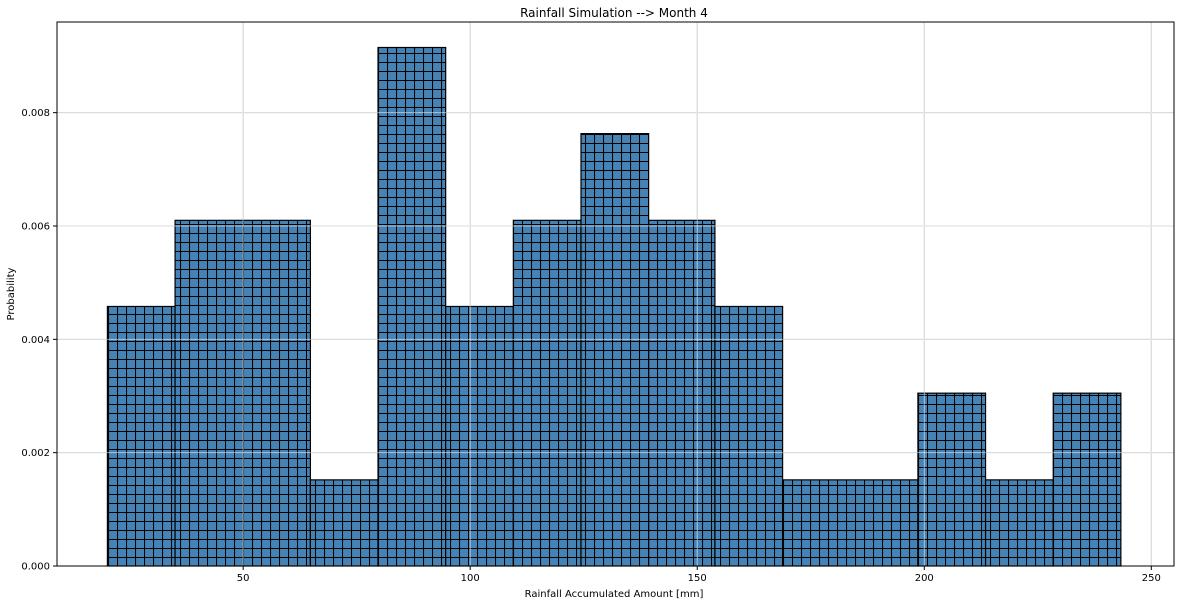 This screenshot has height=604, width=1183. Describe the element at coordinates (11, 293) in the screenshot. I see `y-axis-title: Probability` at that location.